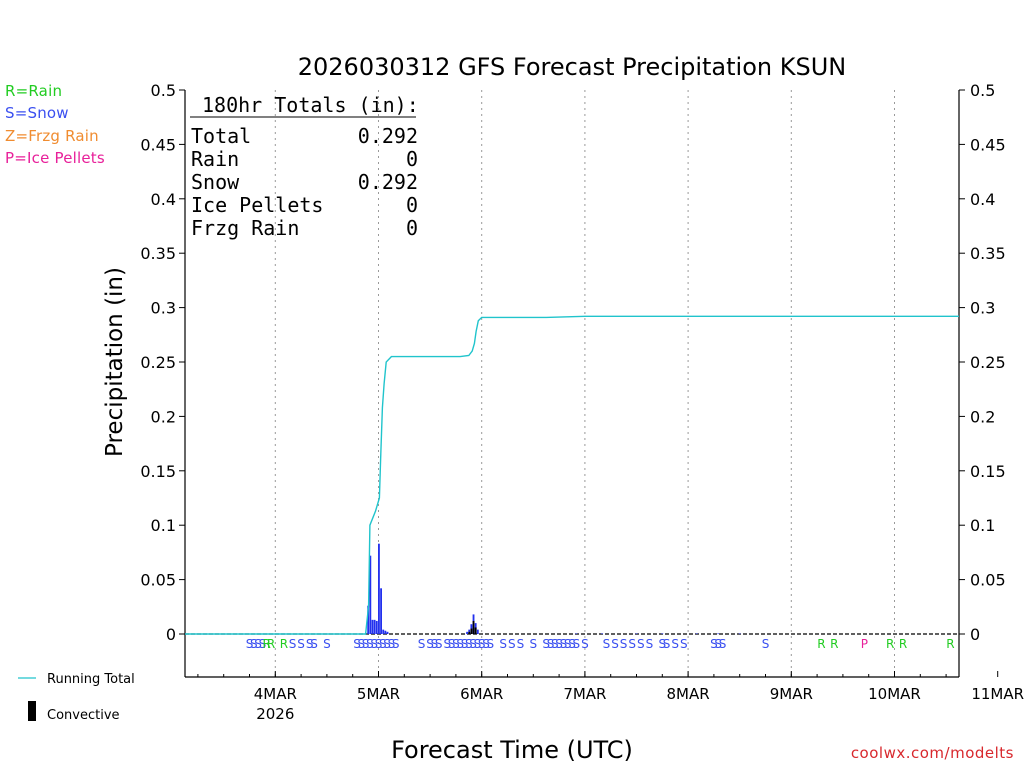 The width and height of the screenshot is (1024, 768). What do you see at coordinates (378, 694) in the screenshot?
I see `x-tick-label: 5MAR` at bounding box center [378, 694].